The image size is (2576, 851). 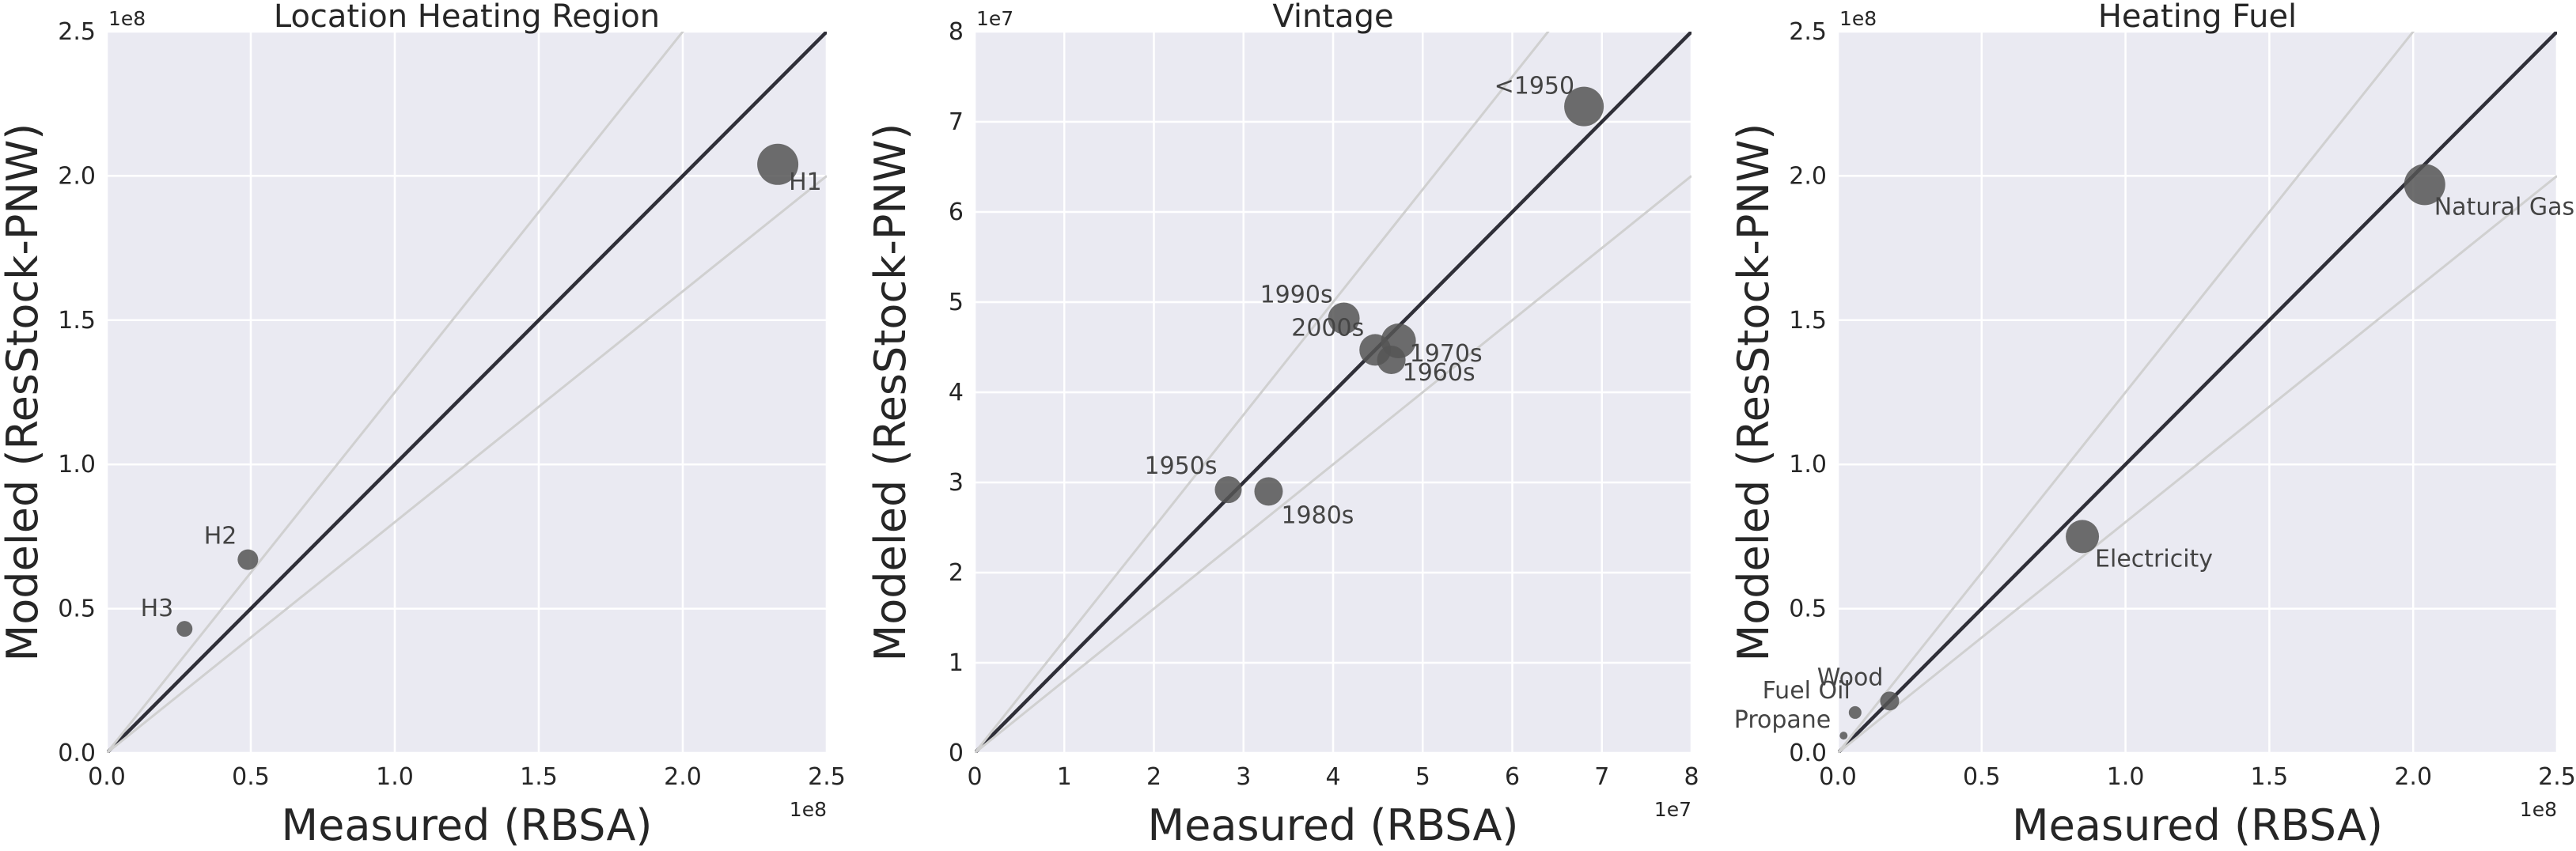 What do you see at coordinates (1783, 720) in the screenshot?
I see `point-label: Propane` at bounding box center [1783, 720].